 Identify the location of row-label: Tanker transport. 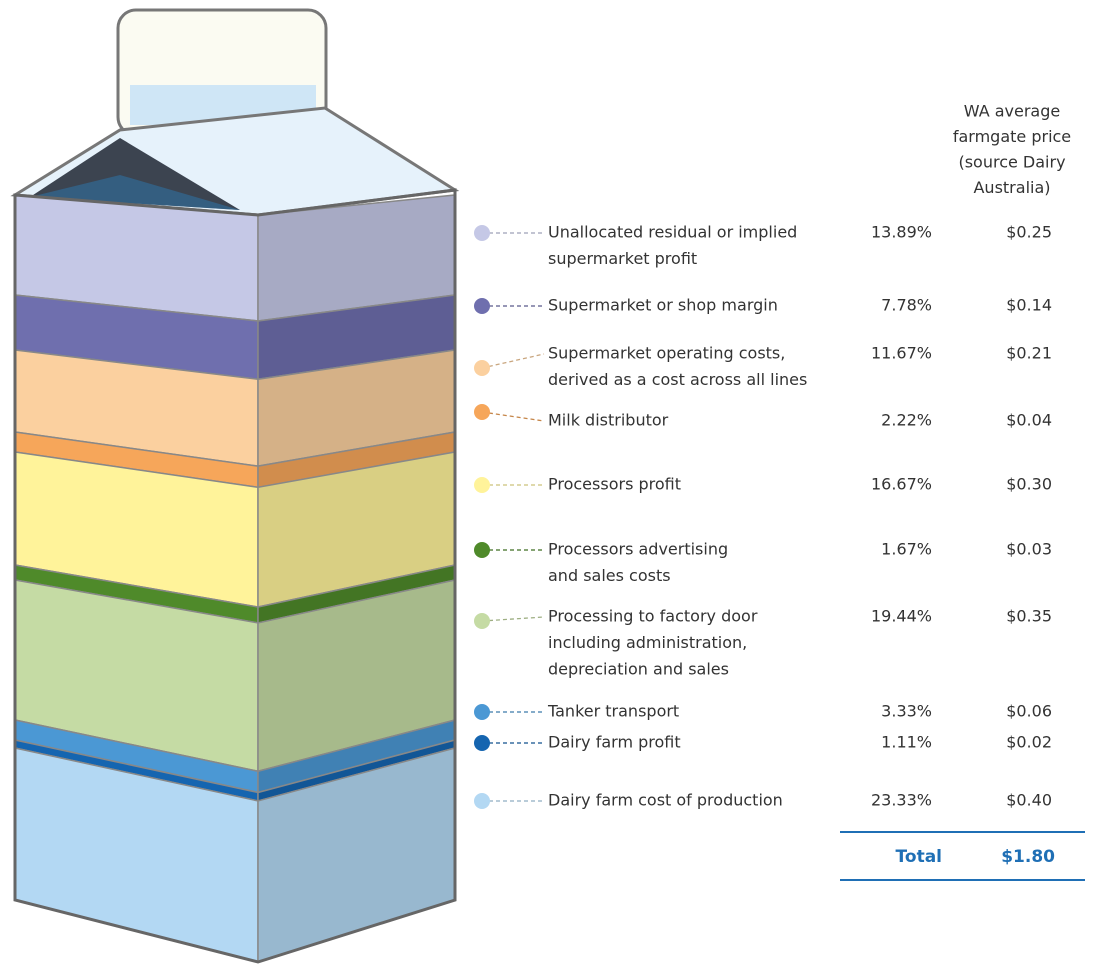
(613, 711).